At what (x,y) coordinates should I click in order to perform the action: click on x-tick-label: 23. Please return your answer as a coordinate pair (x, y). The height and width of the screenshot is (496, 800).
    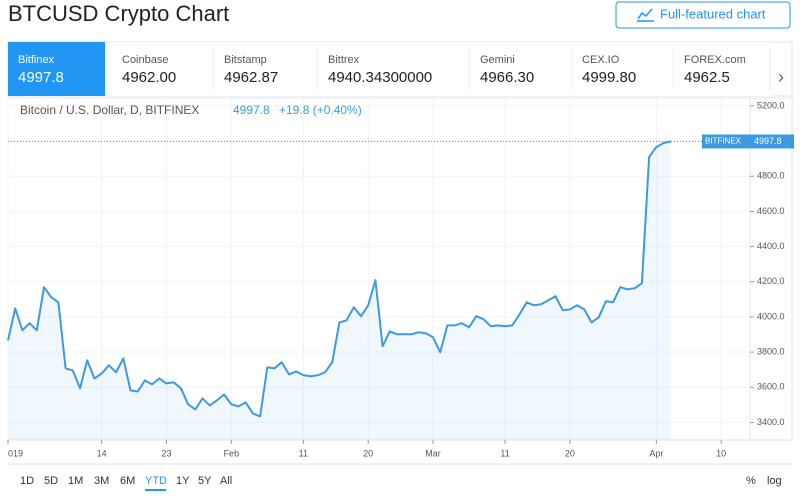
    Looking at the image, I should click on (166, 453).